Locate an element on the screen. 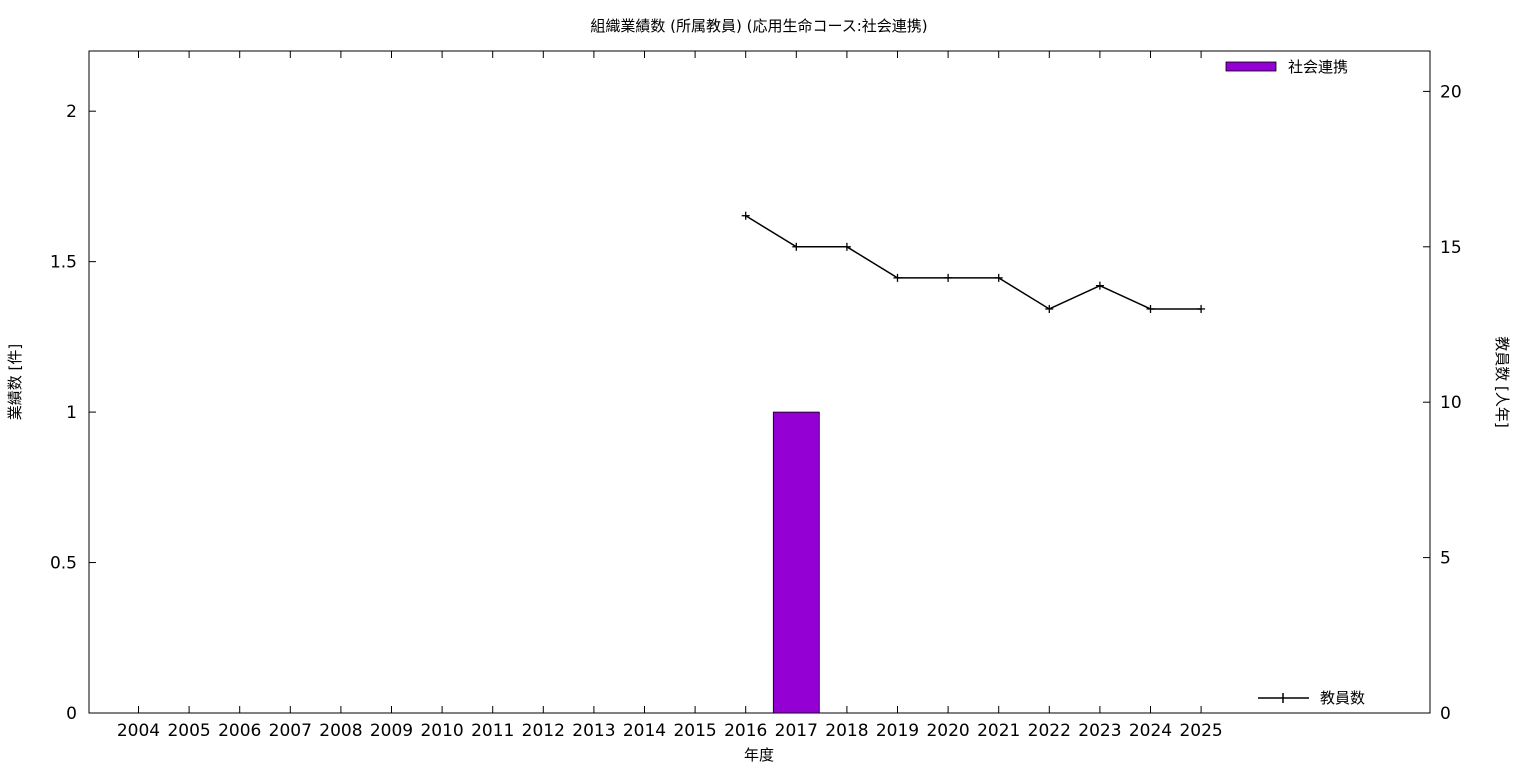 Image resolution: width=1536 pixels, height=768 pixels. x-tick-label: 2024 is located at coordinates (1150, 731).